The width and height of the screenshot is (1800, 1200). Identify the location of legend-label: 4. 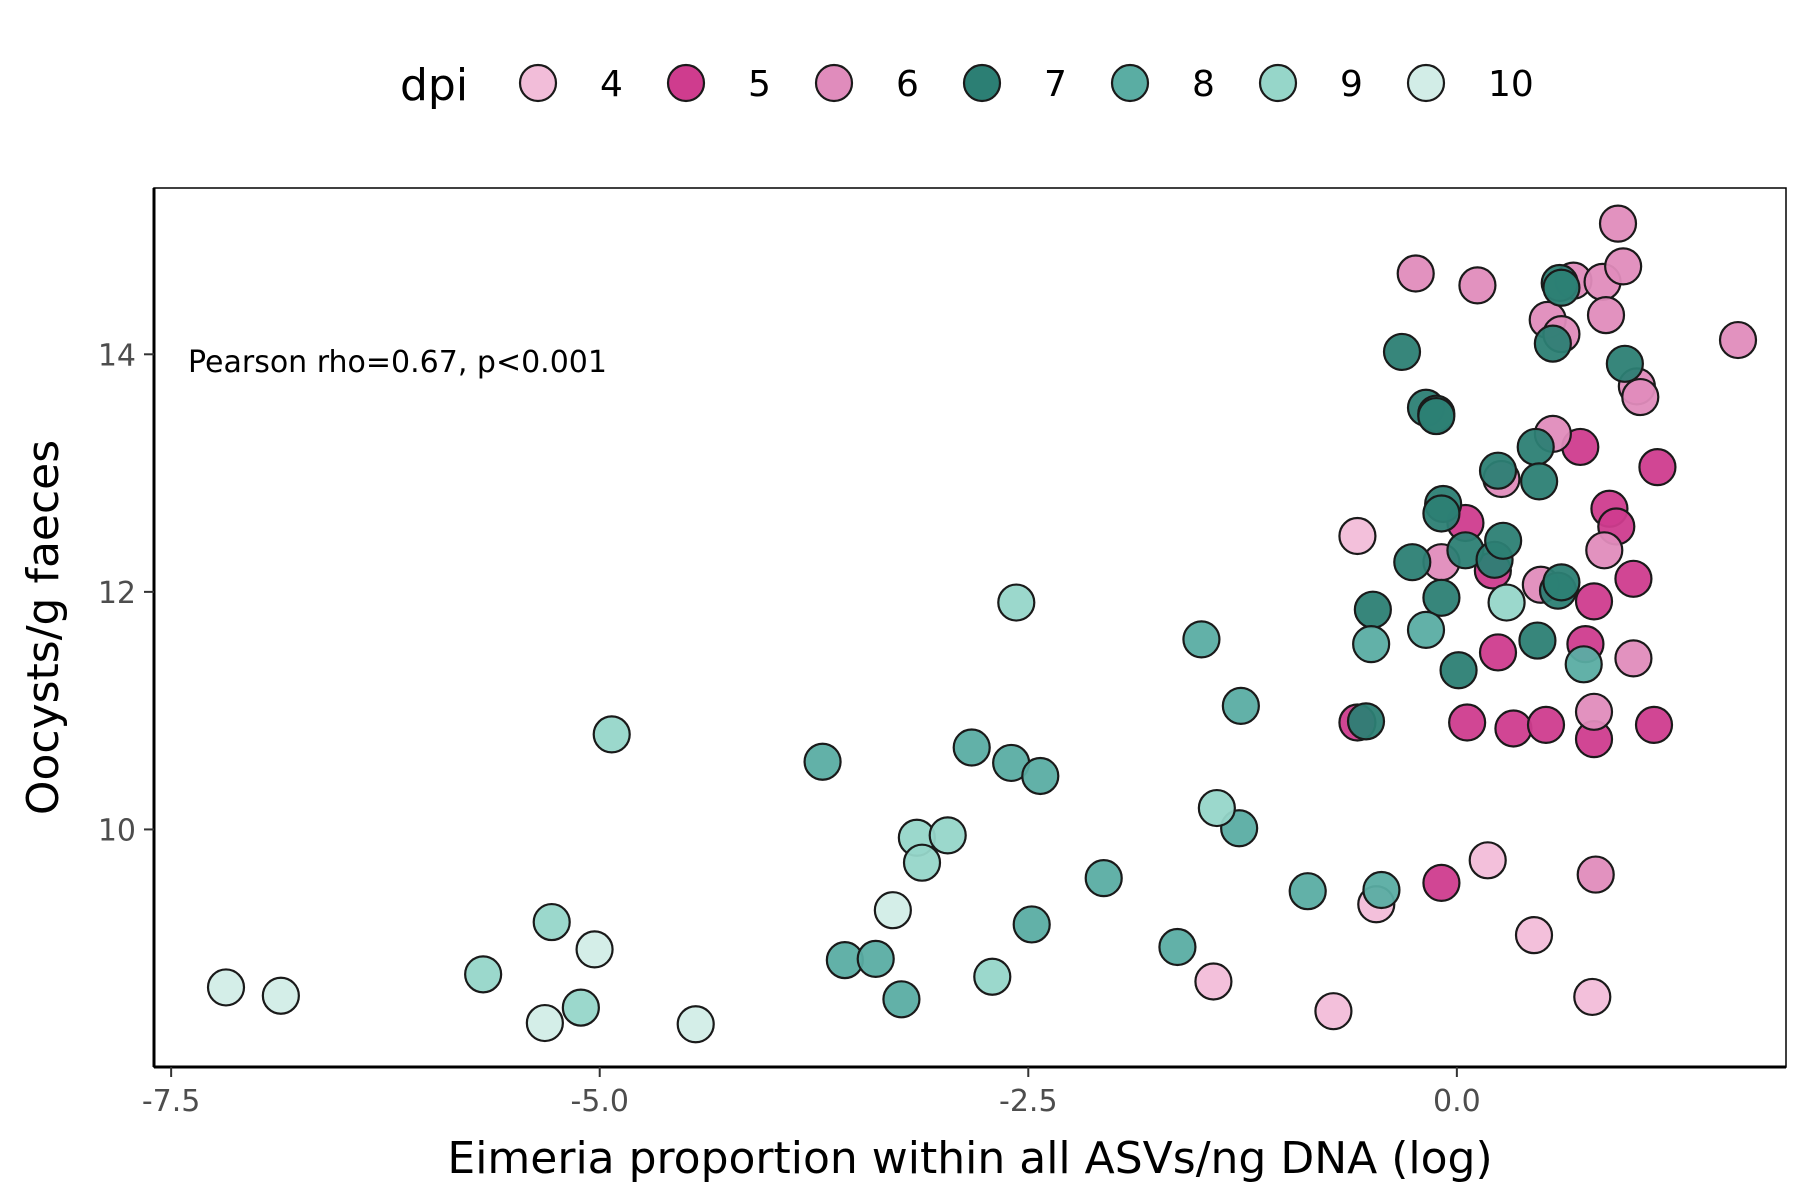
(611, 84).